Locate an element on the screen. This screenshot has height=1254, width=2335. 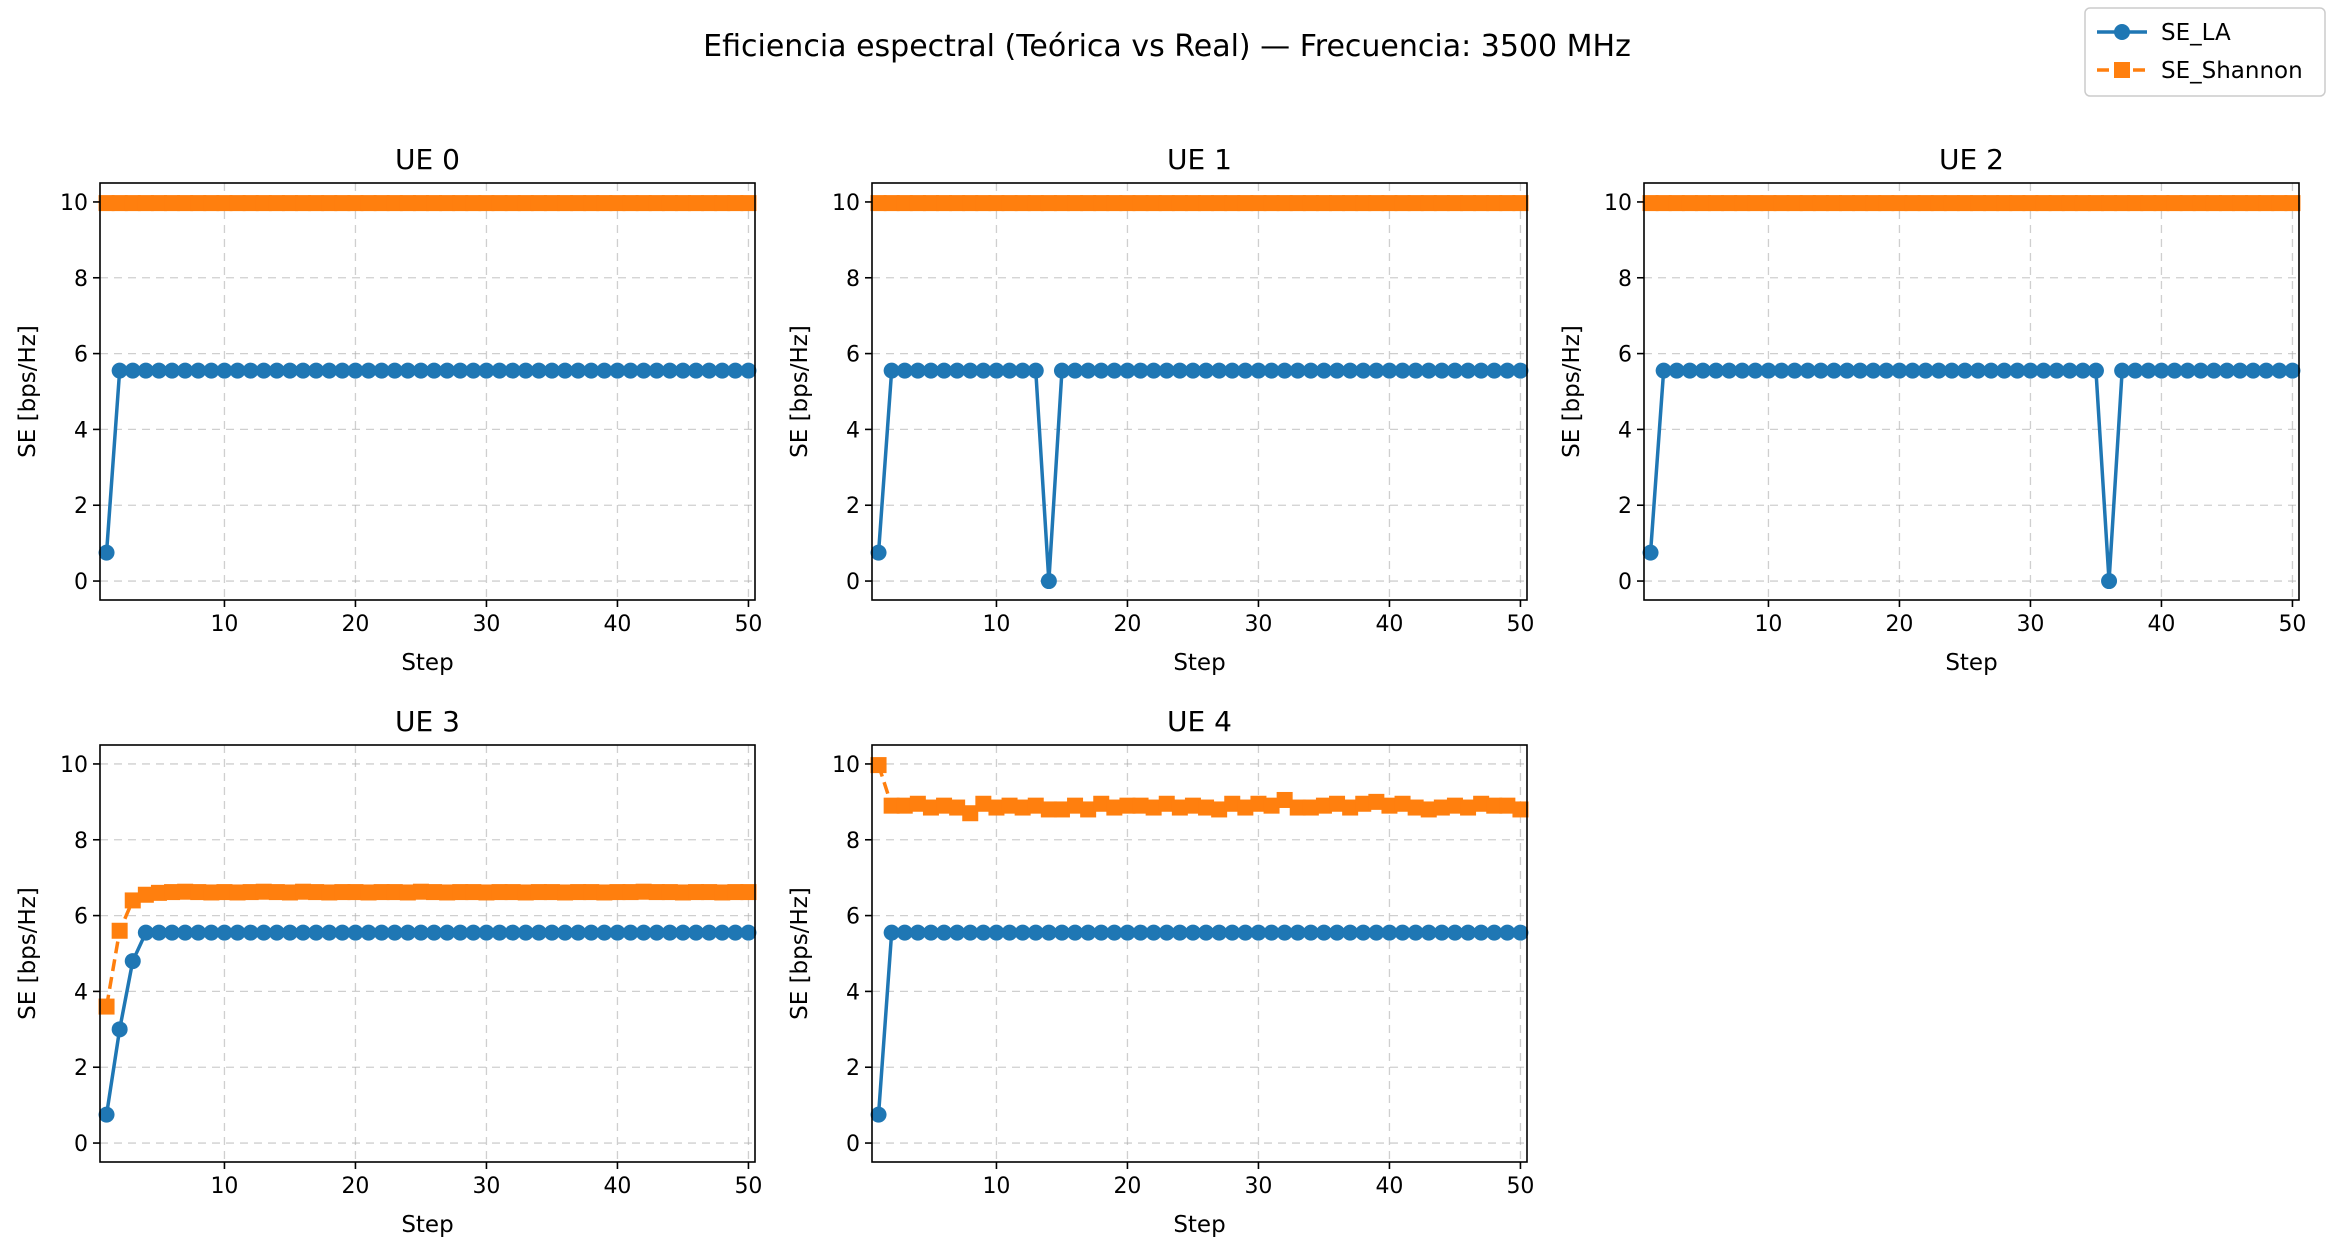
axes-frame is located at coordinates (427, 953).